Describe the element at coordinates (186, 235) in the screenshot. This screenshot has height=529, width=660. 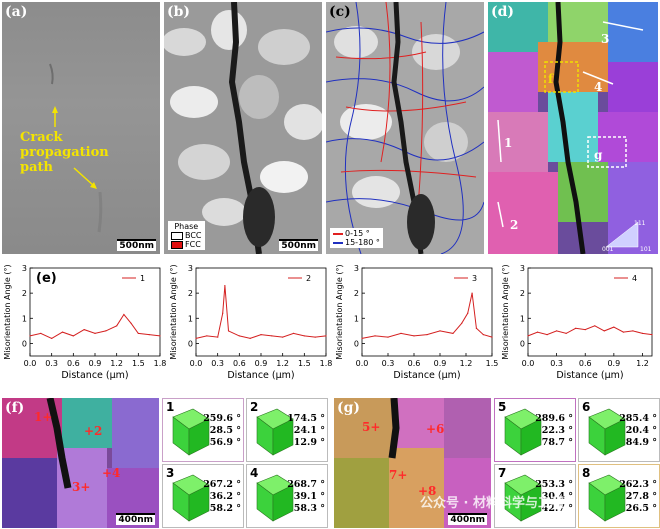
I see `phase-legend-bcc: BCC` at that location.